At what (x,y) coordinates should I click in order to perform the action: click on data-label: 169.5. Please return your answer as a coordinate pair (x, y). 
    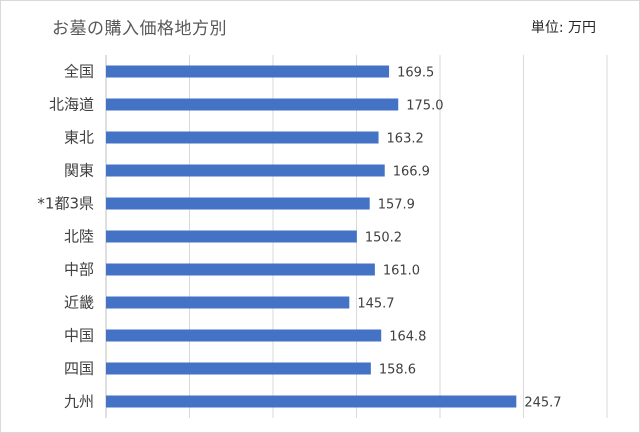
    Looking at the image, I should click on (415, 73).